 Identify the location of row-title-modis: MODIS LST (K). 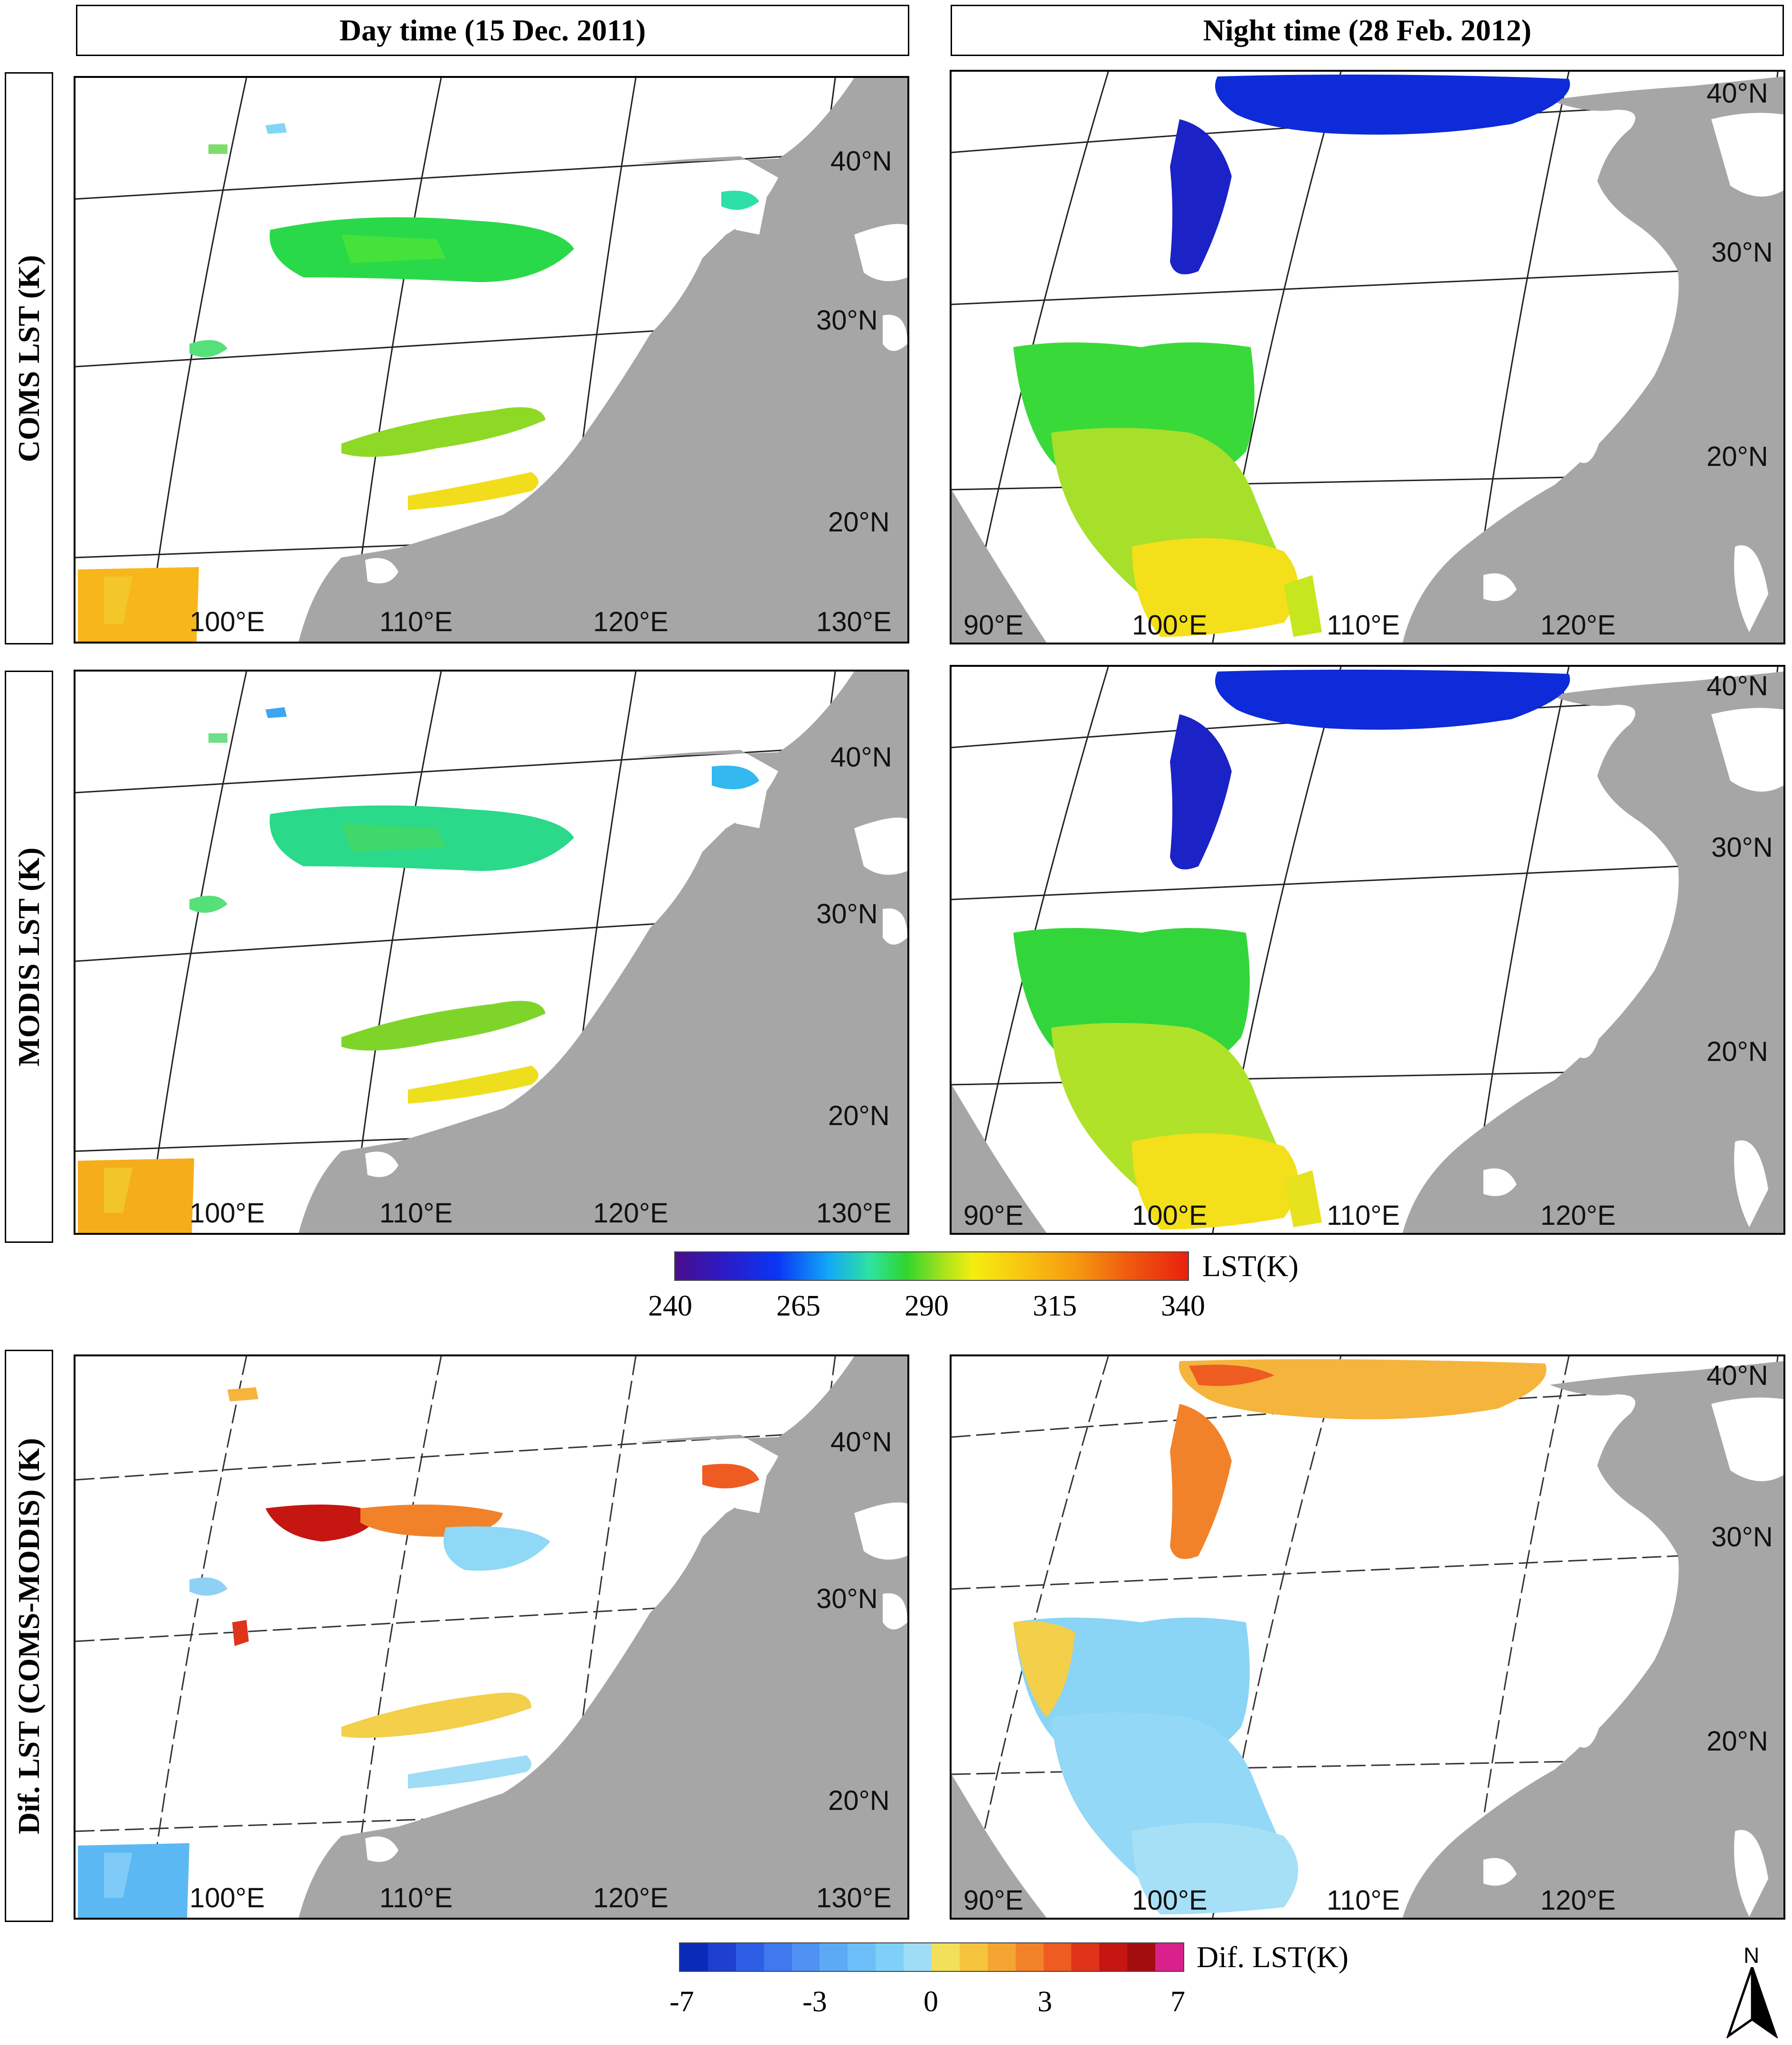
(29, 957).